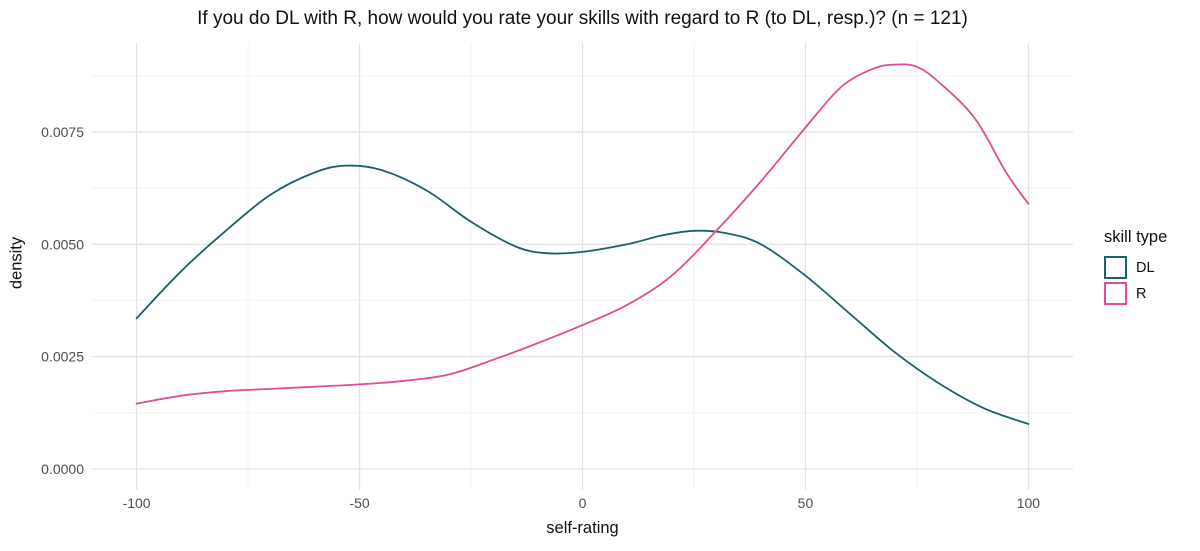  I want to click on x-tick-label: 50, so click(806, 503).